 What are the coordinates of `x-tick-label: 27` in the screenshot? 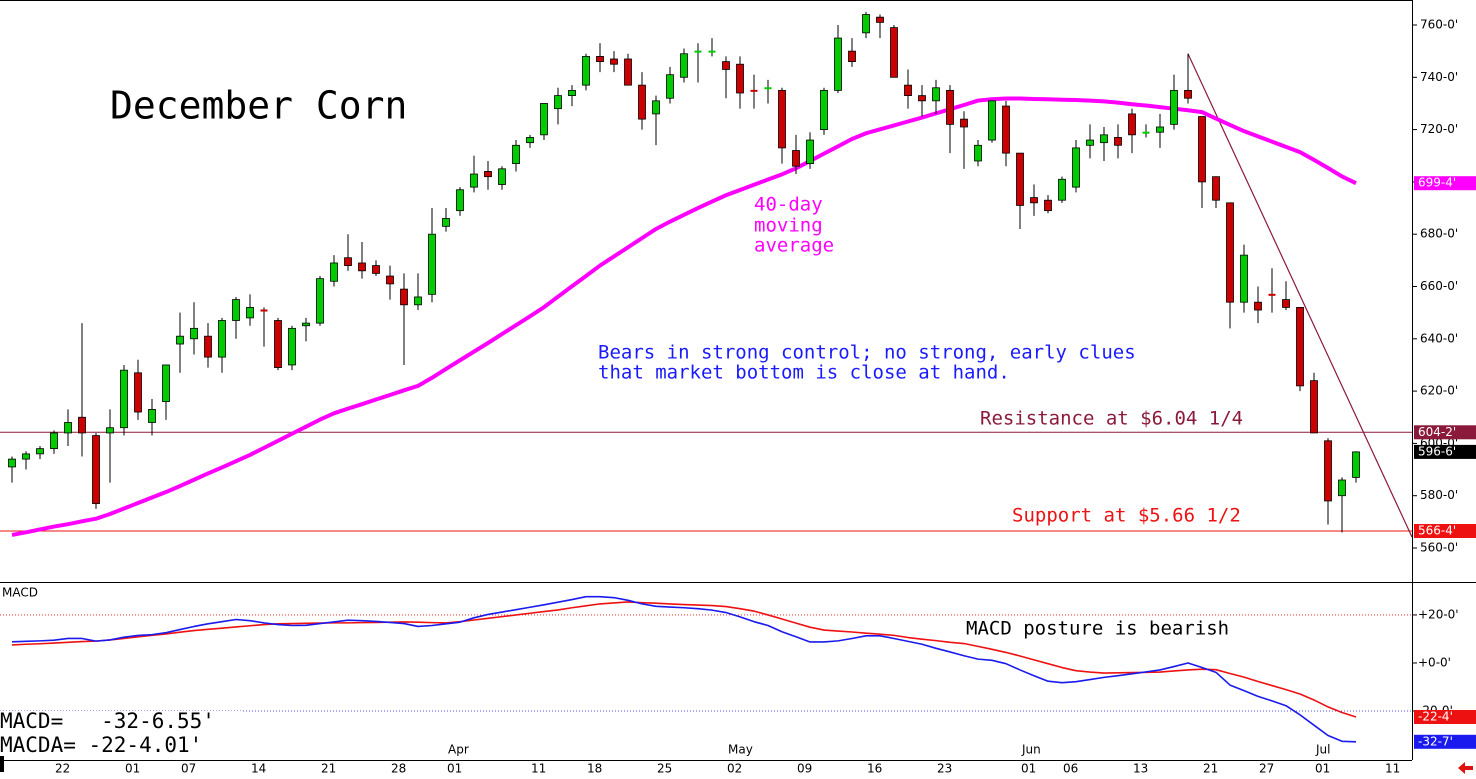 It's located at (1266, 769).